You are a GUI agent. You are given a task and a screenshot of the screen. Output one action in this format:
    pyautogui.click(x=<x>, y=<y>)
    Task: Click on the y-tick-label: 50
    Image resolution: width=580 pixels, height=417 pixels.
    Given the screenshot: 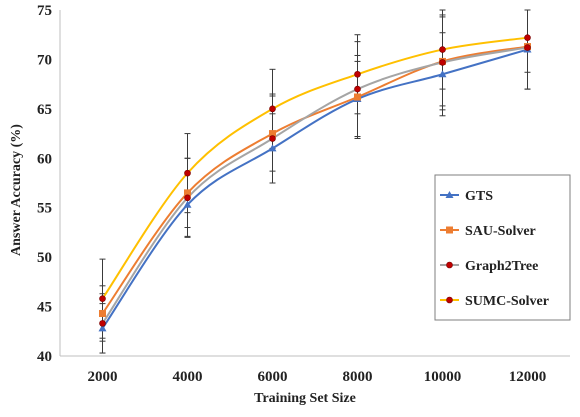 What is the action you would take?
    pyautogui.click(x=44, y=258)
    